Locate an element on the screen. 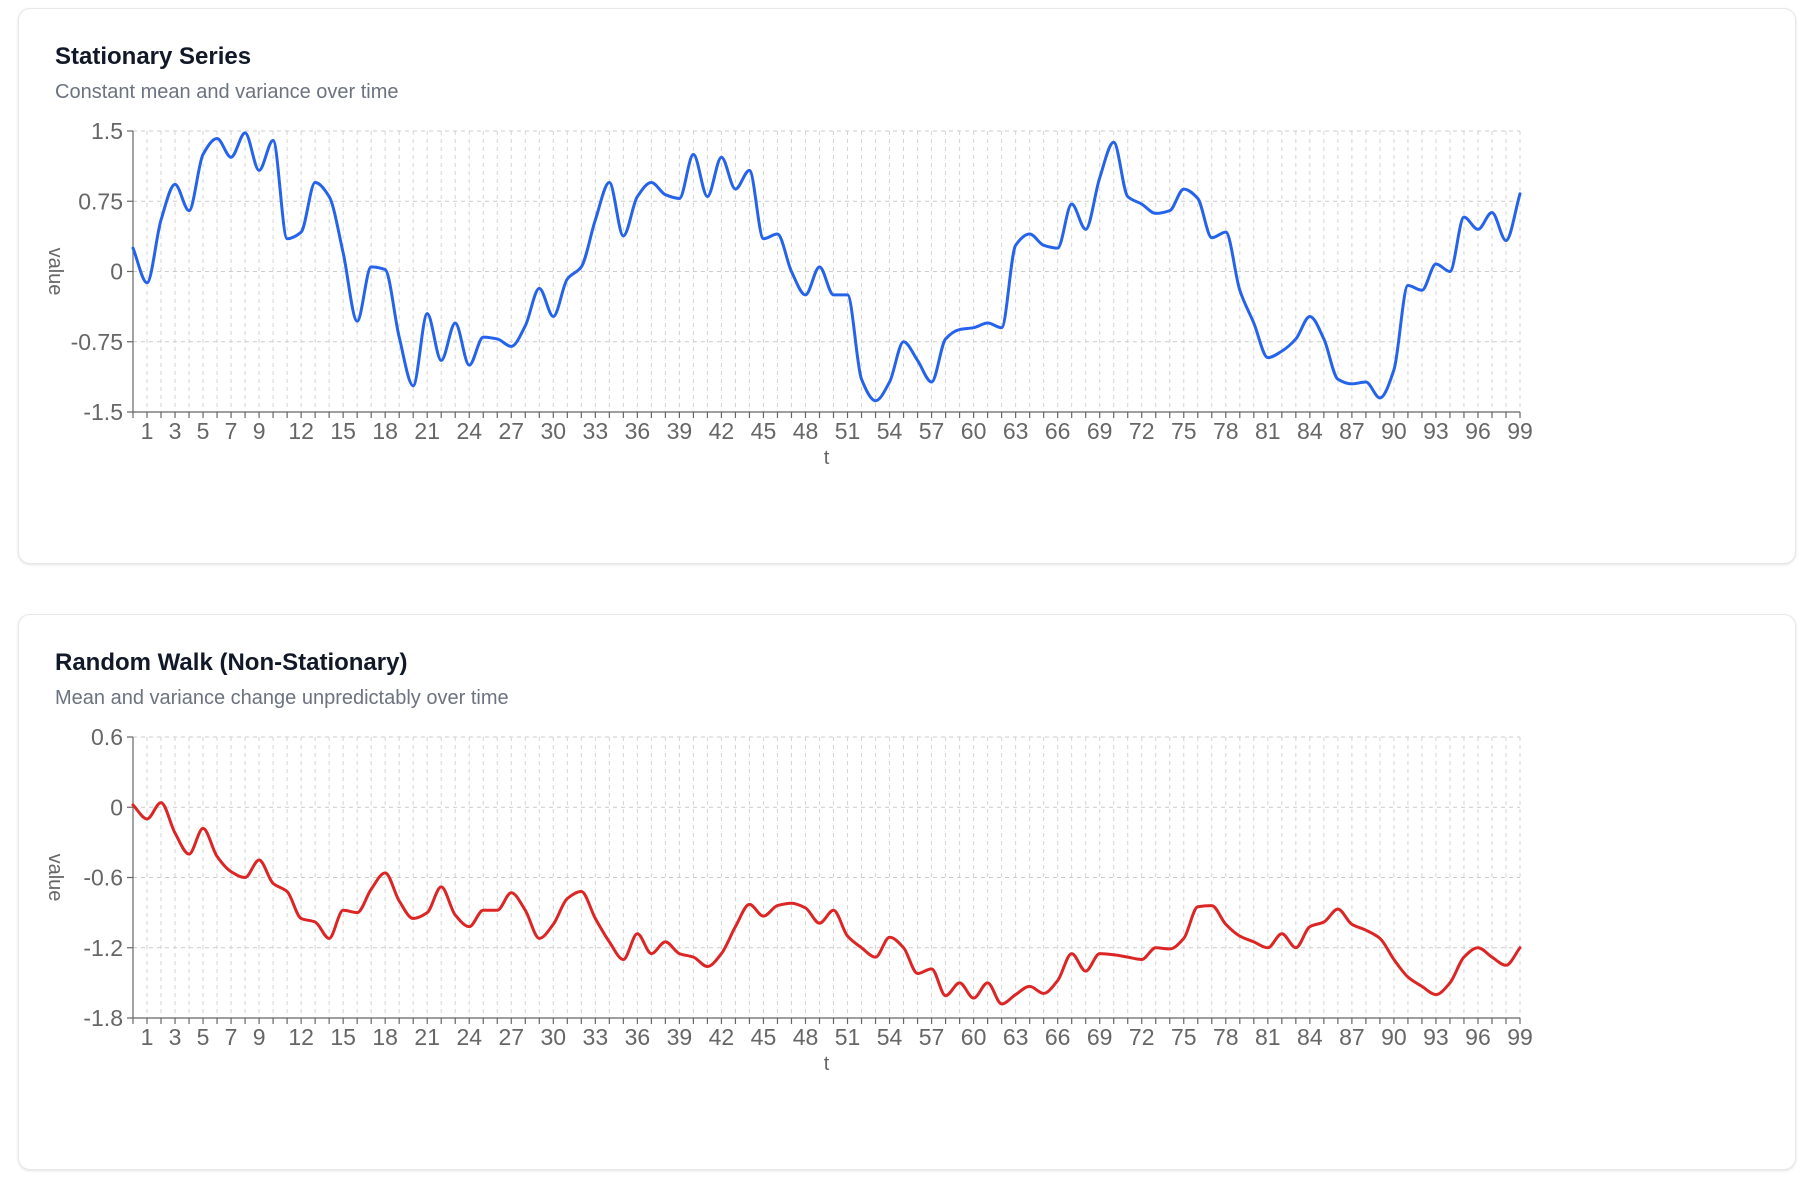 The width and height of the screenshot is (1807, 1179). card-subtitle: Constant mean and variance over time is located at coordinates (227, 92).